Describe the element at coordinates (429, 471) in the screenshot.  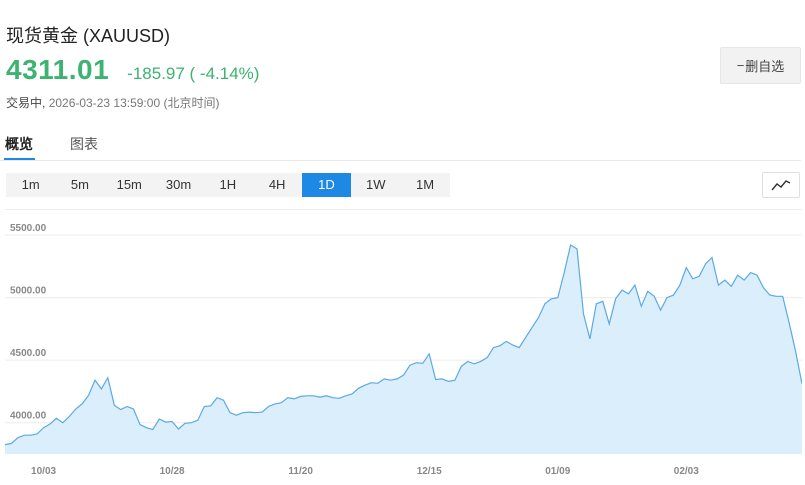
I see `x-tick-label: 12/15` at that location.